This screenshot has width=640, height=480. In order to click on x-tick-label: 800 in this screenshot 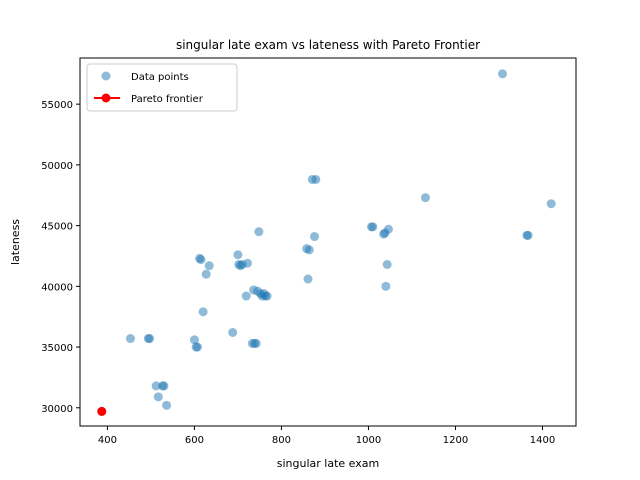, I will do `click(281, 440)`.